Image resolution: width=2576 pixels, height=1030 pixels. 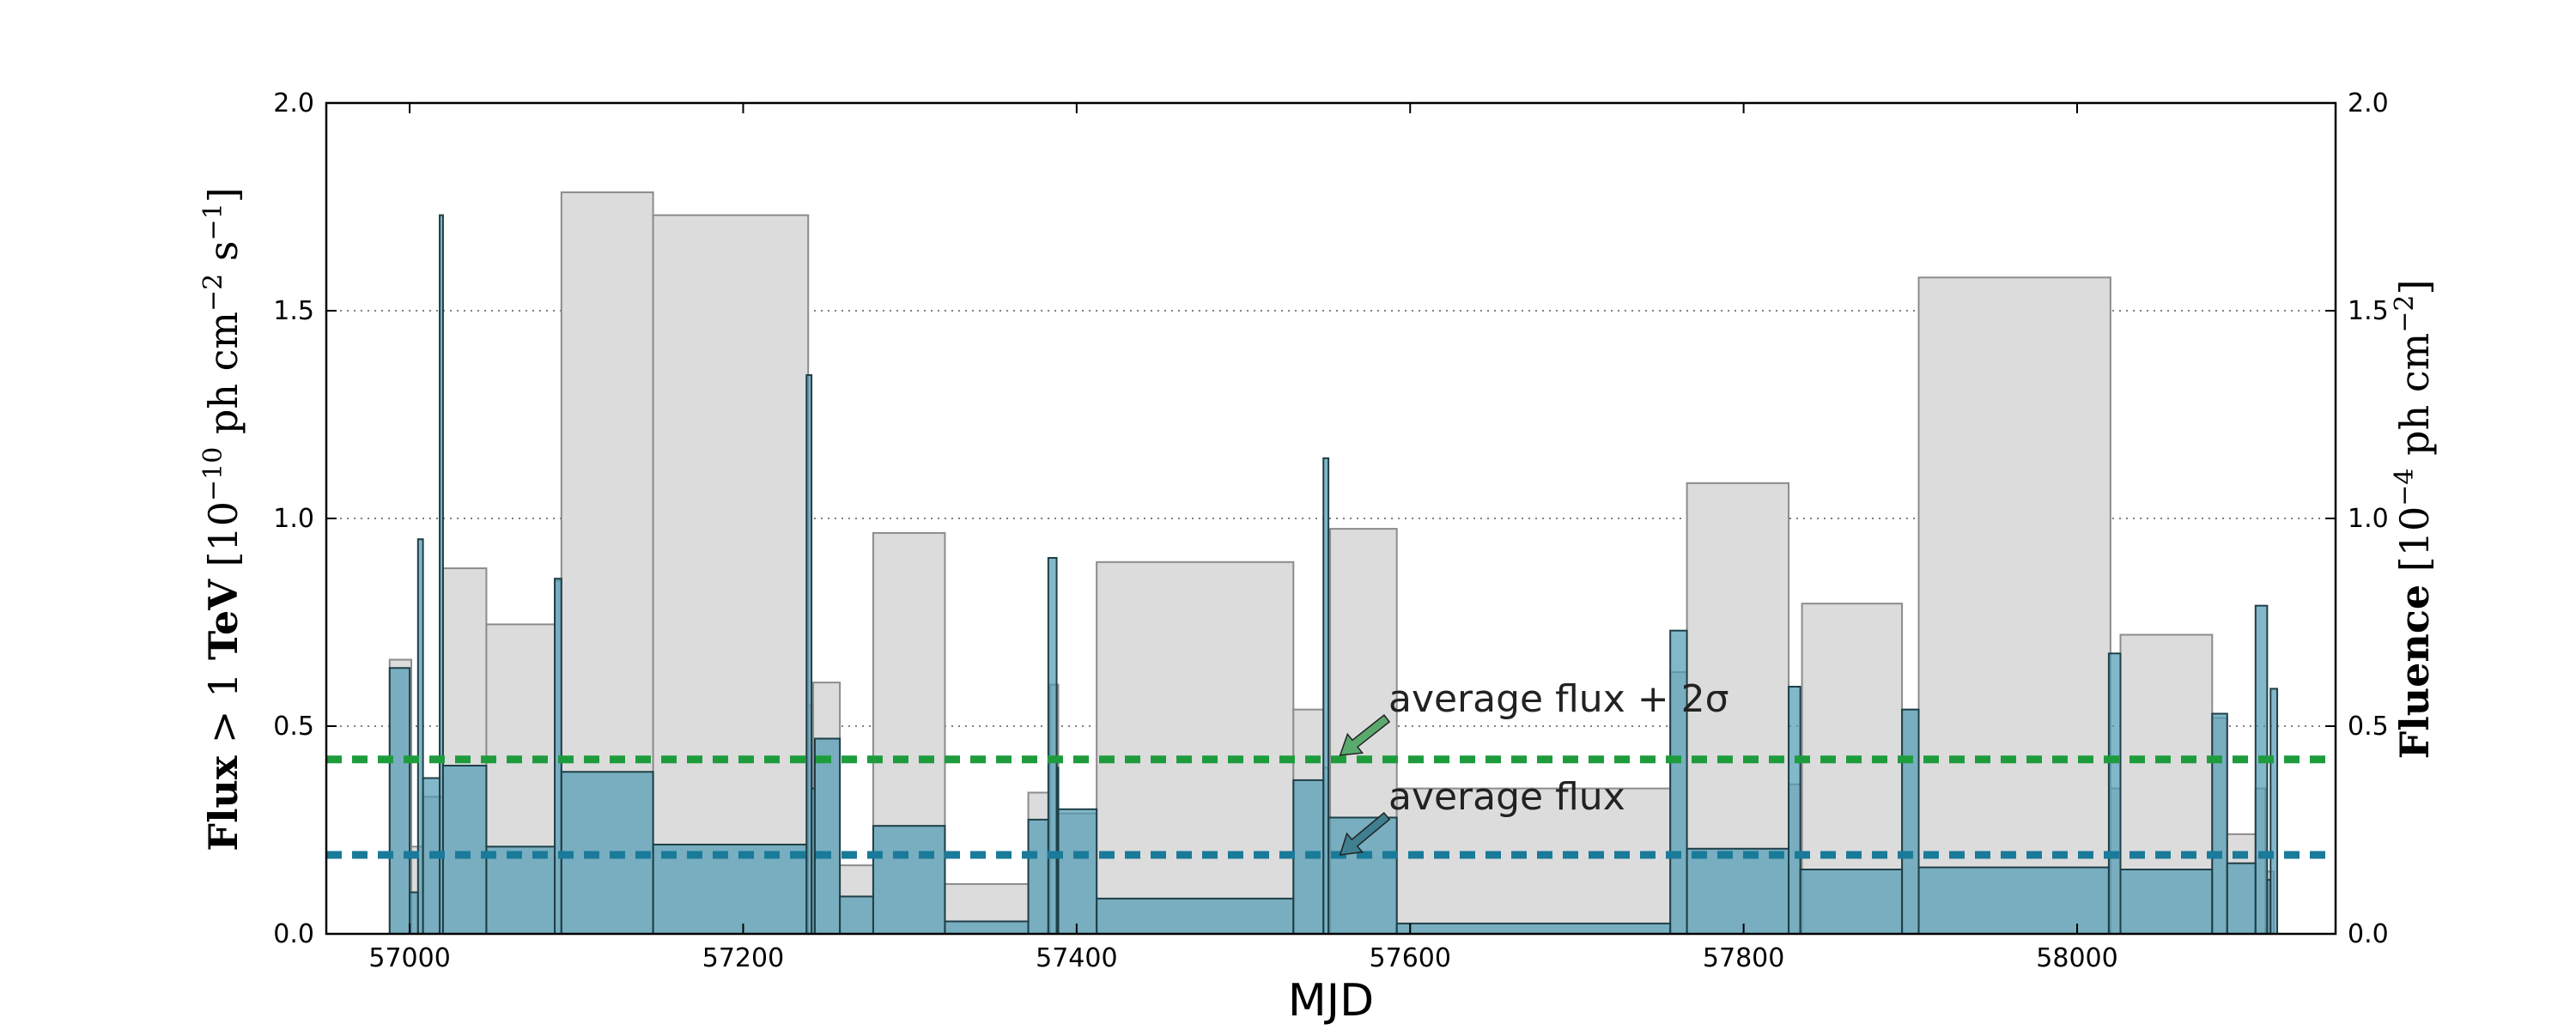 I want to click on axis-label-part: s, so click(x=223, y=256).